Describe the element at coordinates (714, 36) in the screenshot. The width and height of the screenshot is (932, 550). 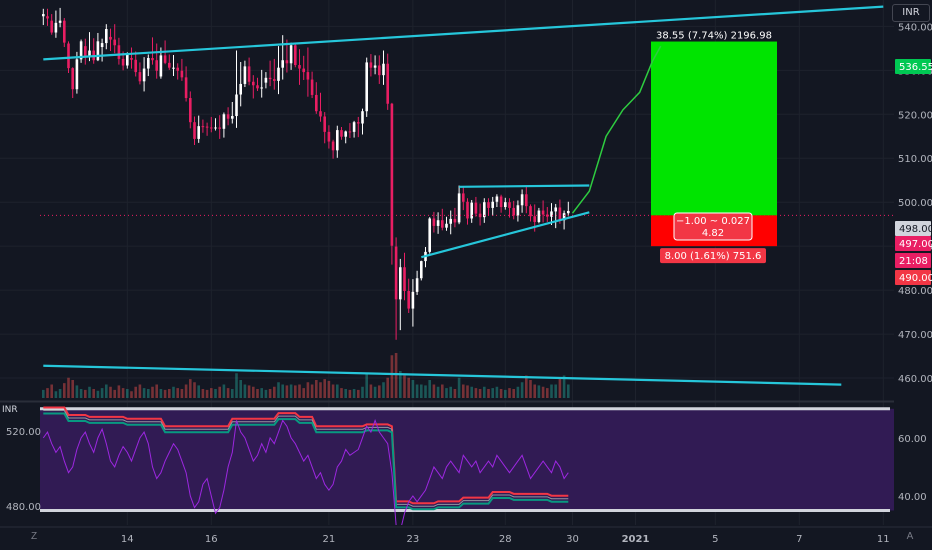
I see `target-label: 38.55 (7.74%) 2196.98` at that location.